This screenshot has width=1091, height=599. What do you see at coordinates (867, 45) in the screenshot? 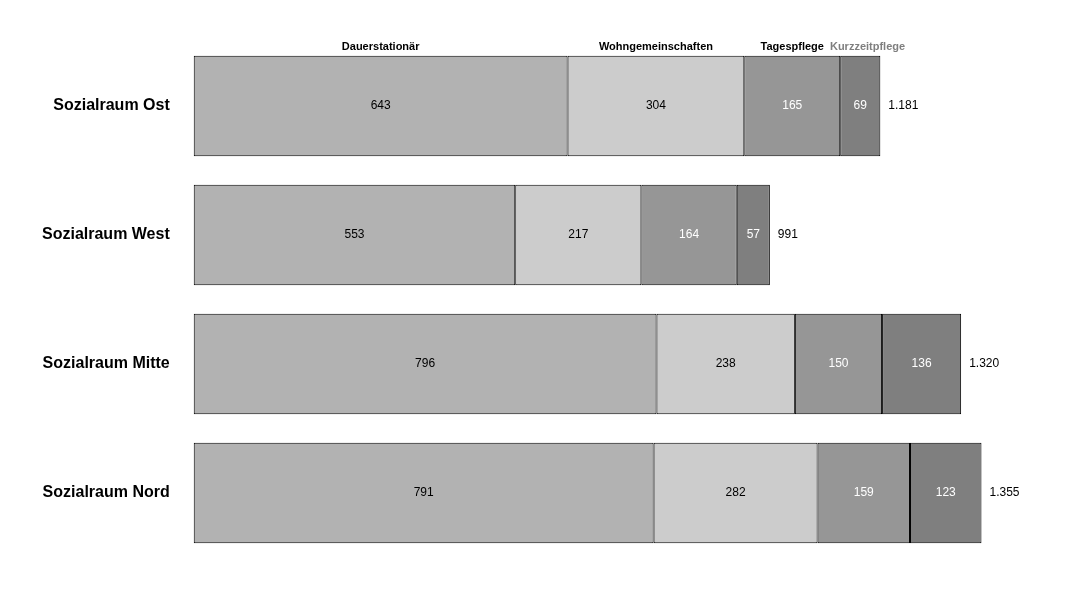
I see `series-label: Kurzzeitpflege` at bounding box center [867, 45].